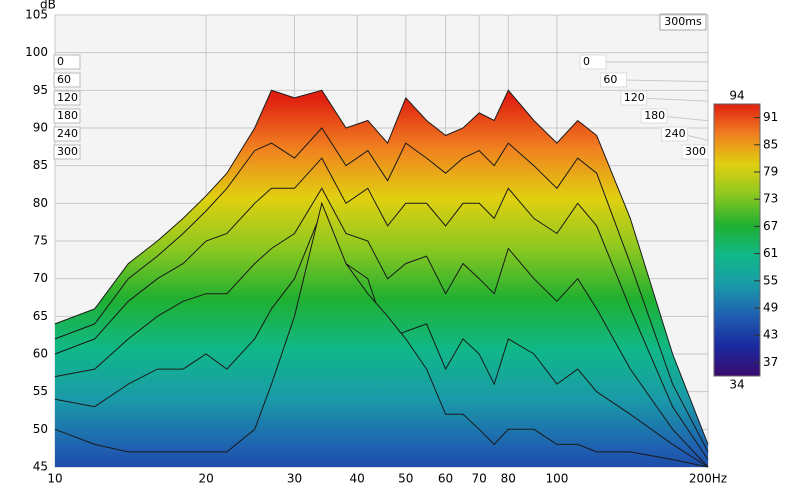 The image size is (800, 489). What do you see at coordinates (708, 479) in the screenshot?
I see `x-tick-label: 200Hz` at bounding box center [708, 479].